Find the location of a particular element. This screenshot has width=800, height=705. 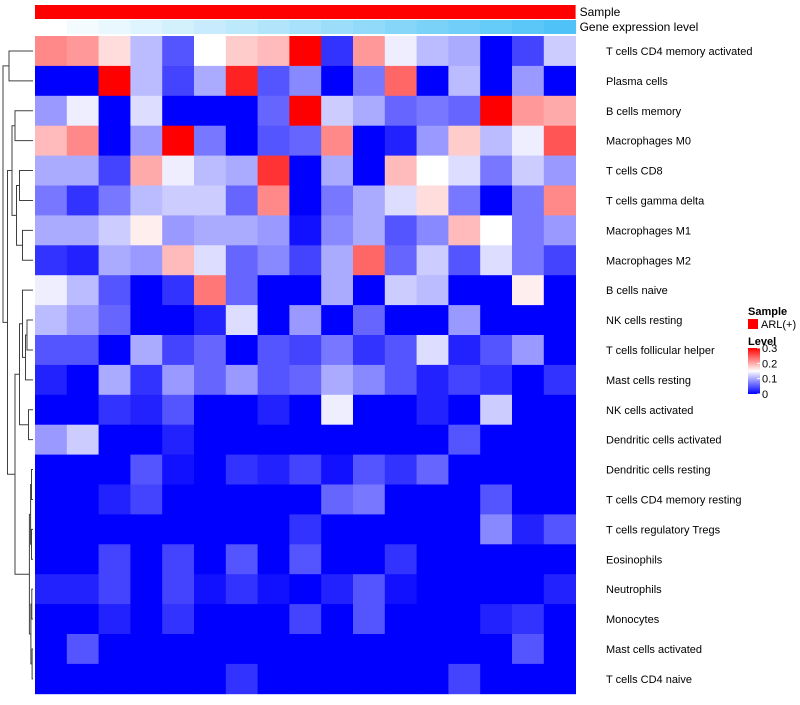

row-label: Monocytes is located at coordinates (633, 620).